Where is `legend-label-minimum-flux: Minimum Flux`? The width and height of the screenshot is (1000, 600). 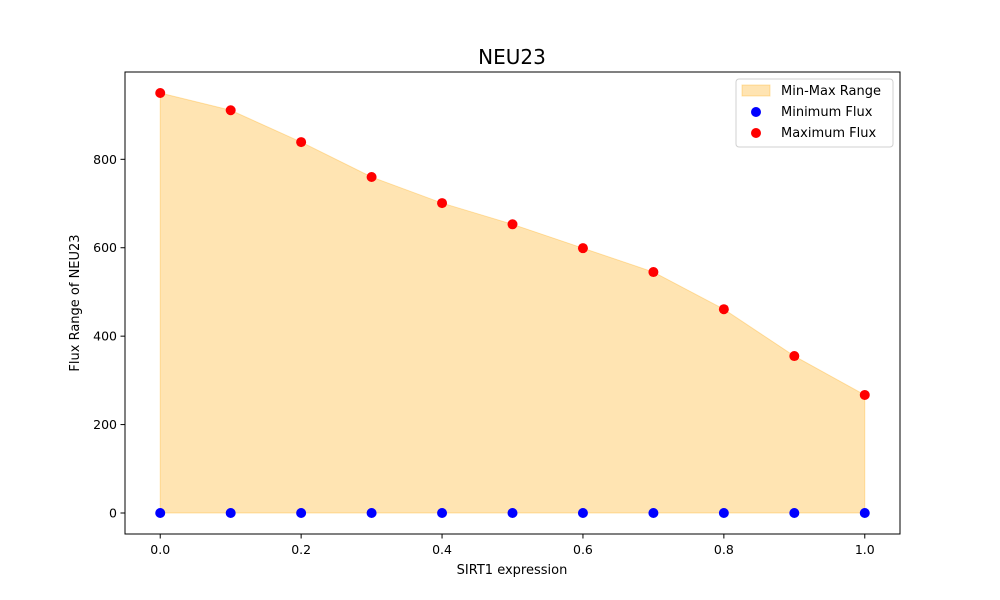 legend-label-minimum-flux: Minimum Flux is located at coordinates (827, 112).